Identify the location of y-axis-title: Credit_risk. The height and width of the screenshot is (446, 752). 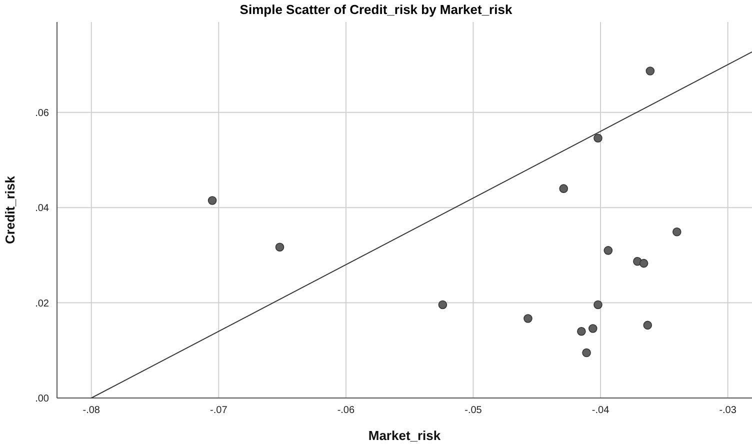
(10, 209).